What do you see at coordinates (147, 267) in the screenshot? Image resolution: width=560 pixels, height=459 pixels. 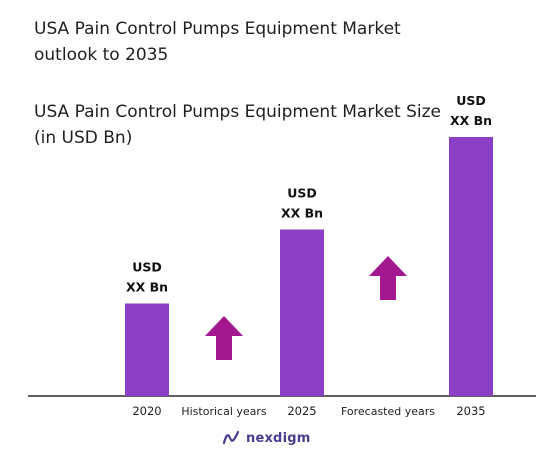 I see `data-label-2020-line-1: USD` at bounding box center [147, 267].